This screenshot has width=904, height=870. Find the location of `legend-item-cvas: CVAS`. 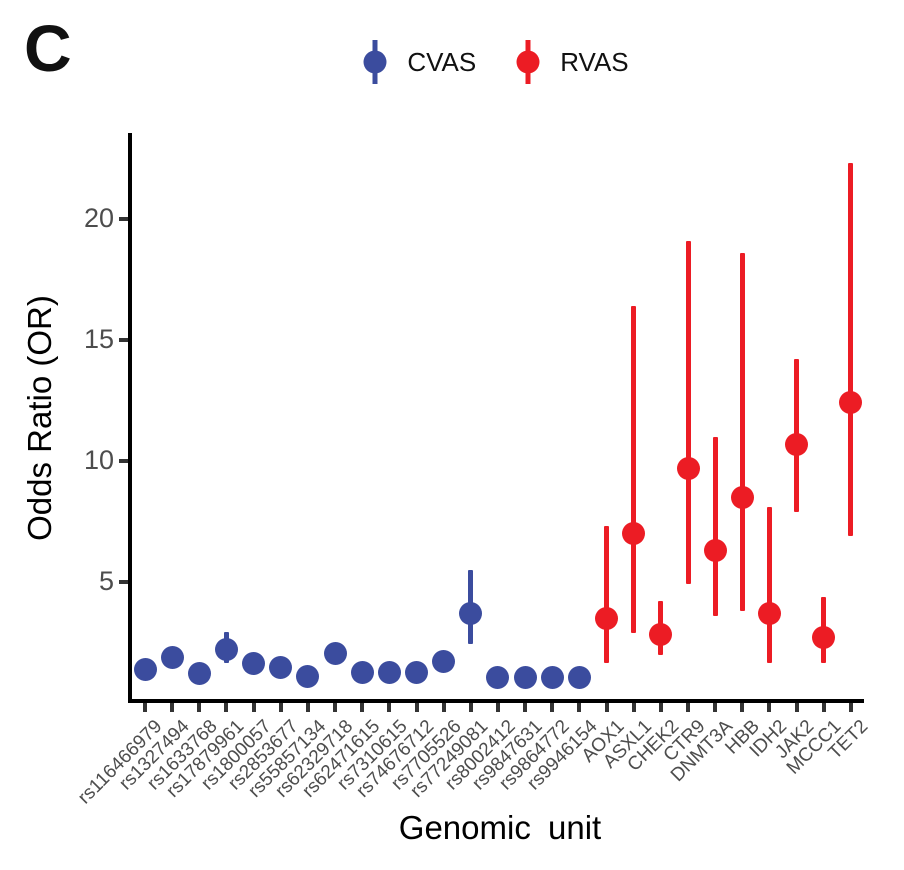

legend-item-cvas: CVAS is located at coordinates (419, 62).